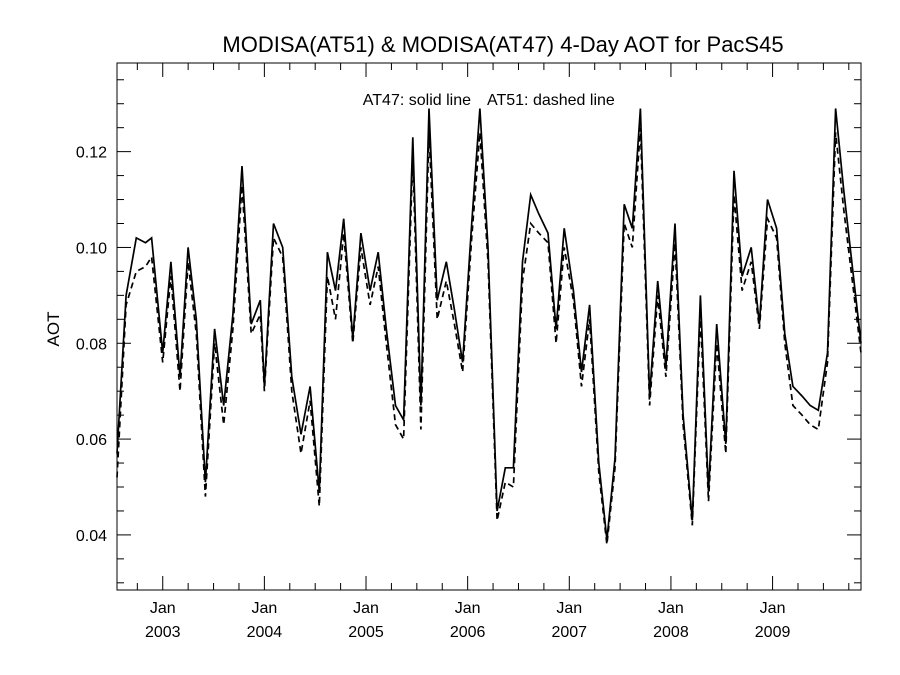  What do you see at coordinates (417, 100) in the screenshot?
I see `legend-solid-annotation: AT47: solid line` at bounding box center [417, 100].